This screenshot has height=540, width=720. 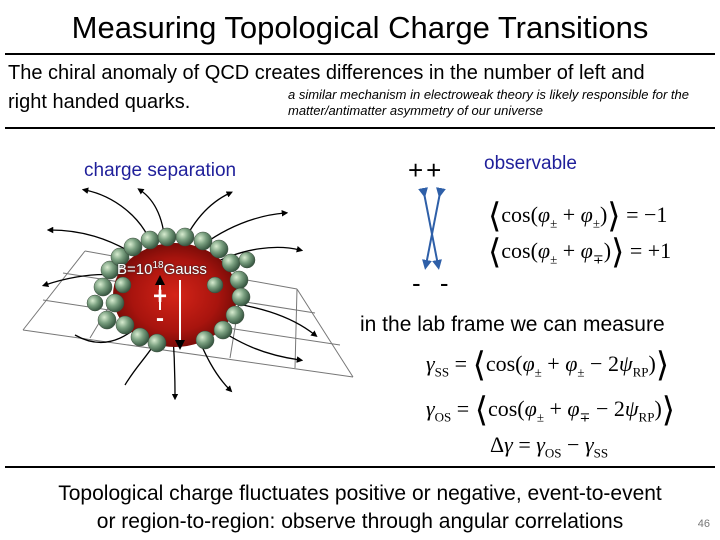 What do you see at coordinates (551, 410) in the screenshot?
I see `gamma-os-equation: γOS = ⟨cos(φ± + φ∓ − 2ψRP)⟩` at bounding box center [551, 410].